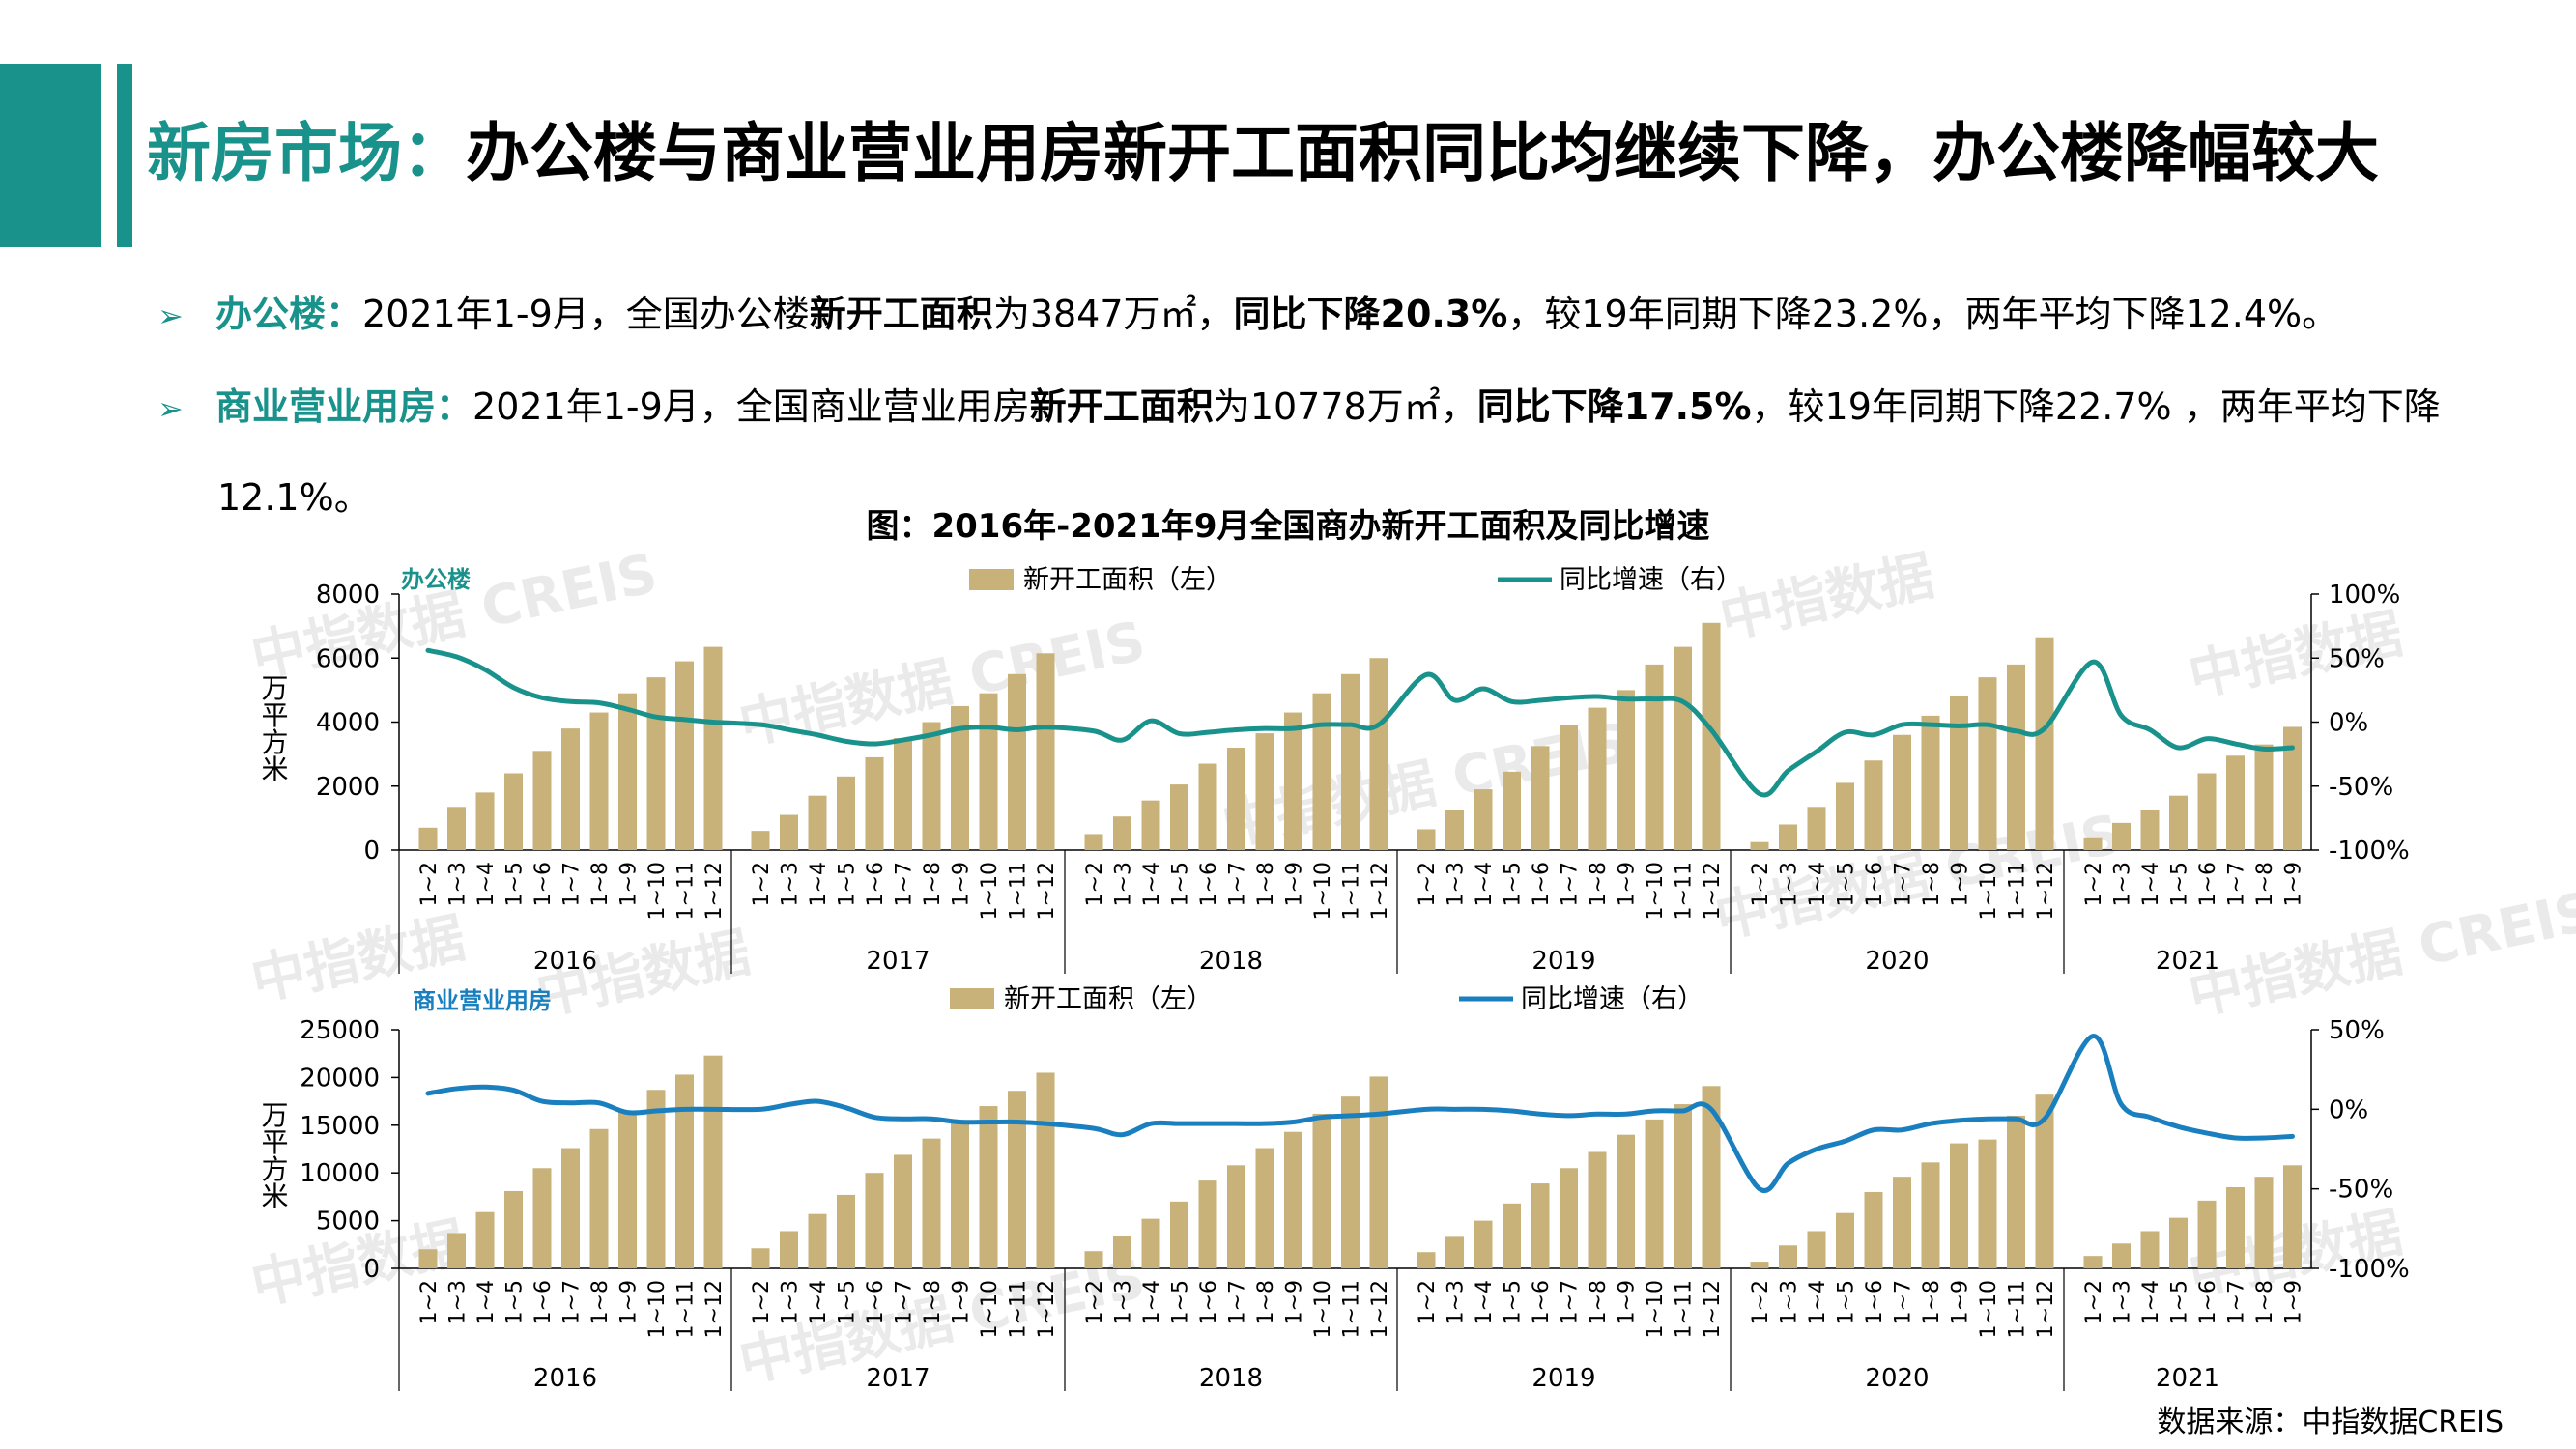  Describe the element at coordinates (942, 683) in the screenshot. I see `watermark-text: 中指数据 CREIS` at that location.